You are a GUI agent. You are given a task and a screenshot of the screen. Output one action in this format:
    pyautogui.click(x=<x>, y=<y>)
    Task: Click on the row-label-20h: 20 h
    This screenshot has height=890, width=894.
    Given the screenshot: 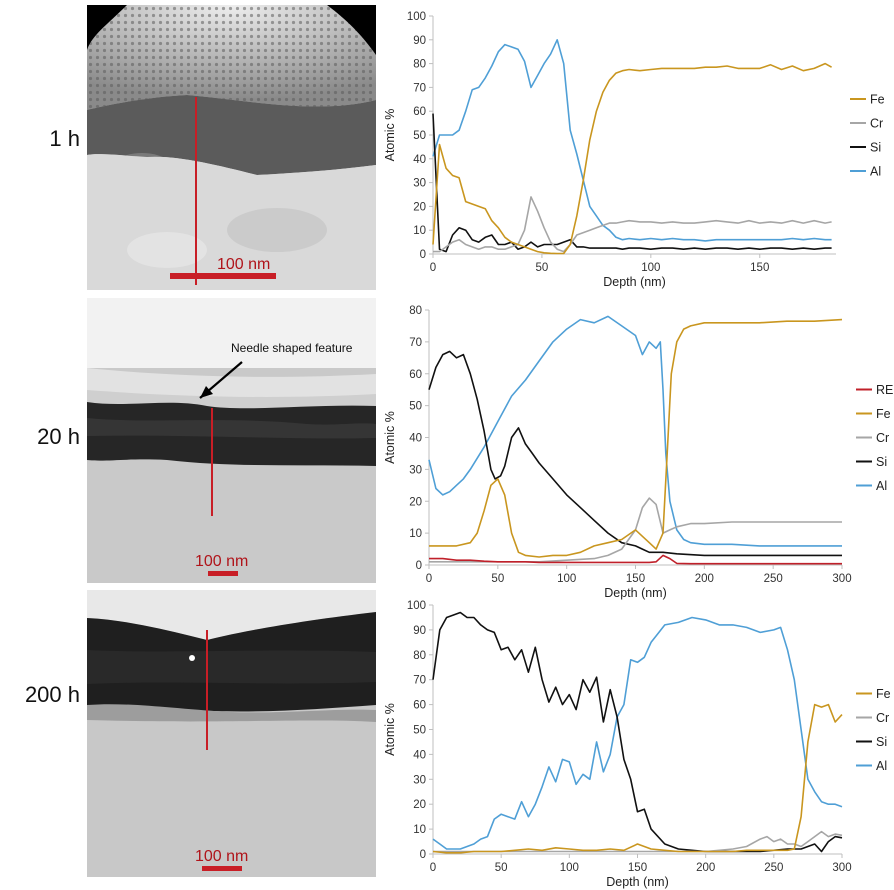 What is the action you would take?
    pyautogui.click(x=58, y=436)
    